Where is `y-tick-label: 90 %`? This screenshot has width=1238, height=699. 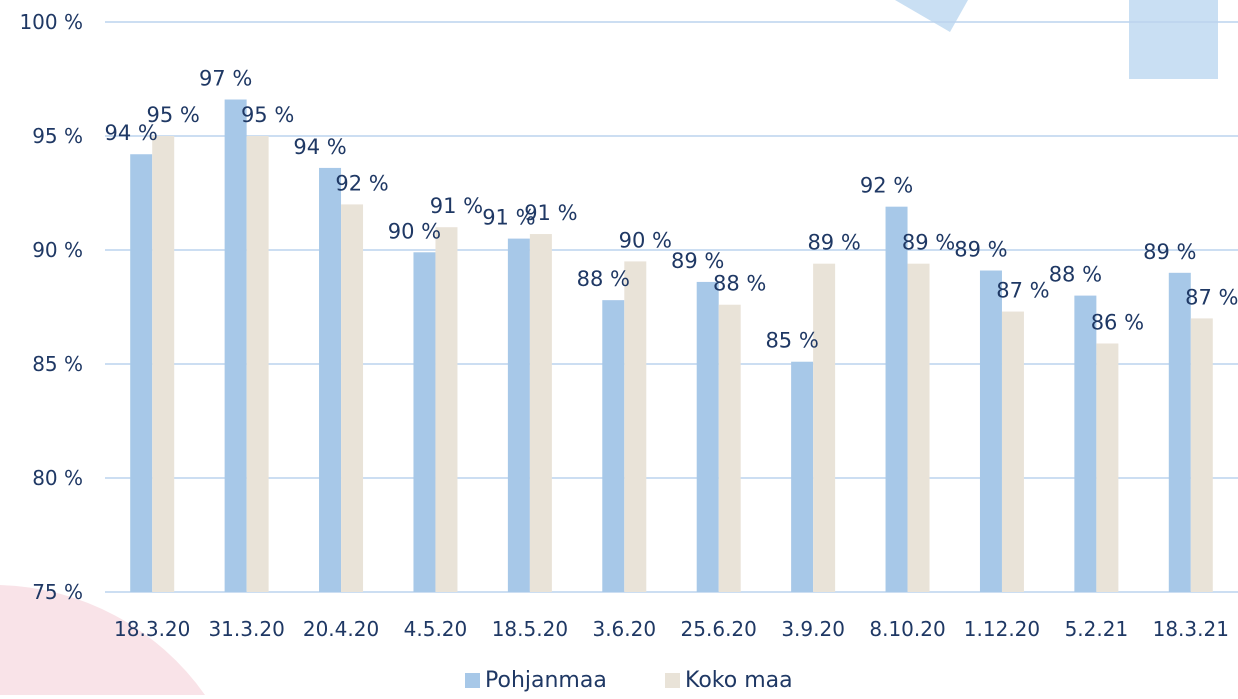 y-tick-label: 90 % is located at coordinates (57, 250).